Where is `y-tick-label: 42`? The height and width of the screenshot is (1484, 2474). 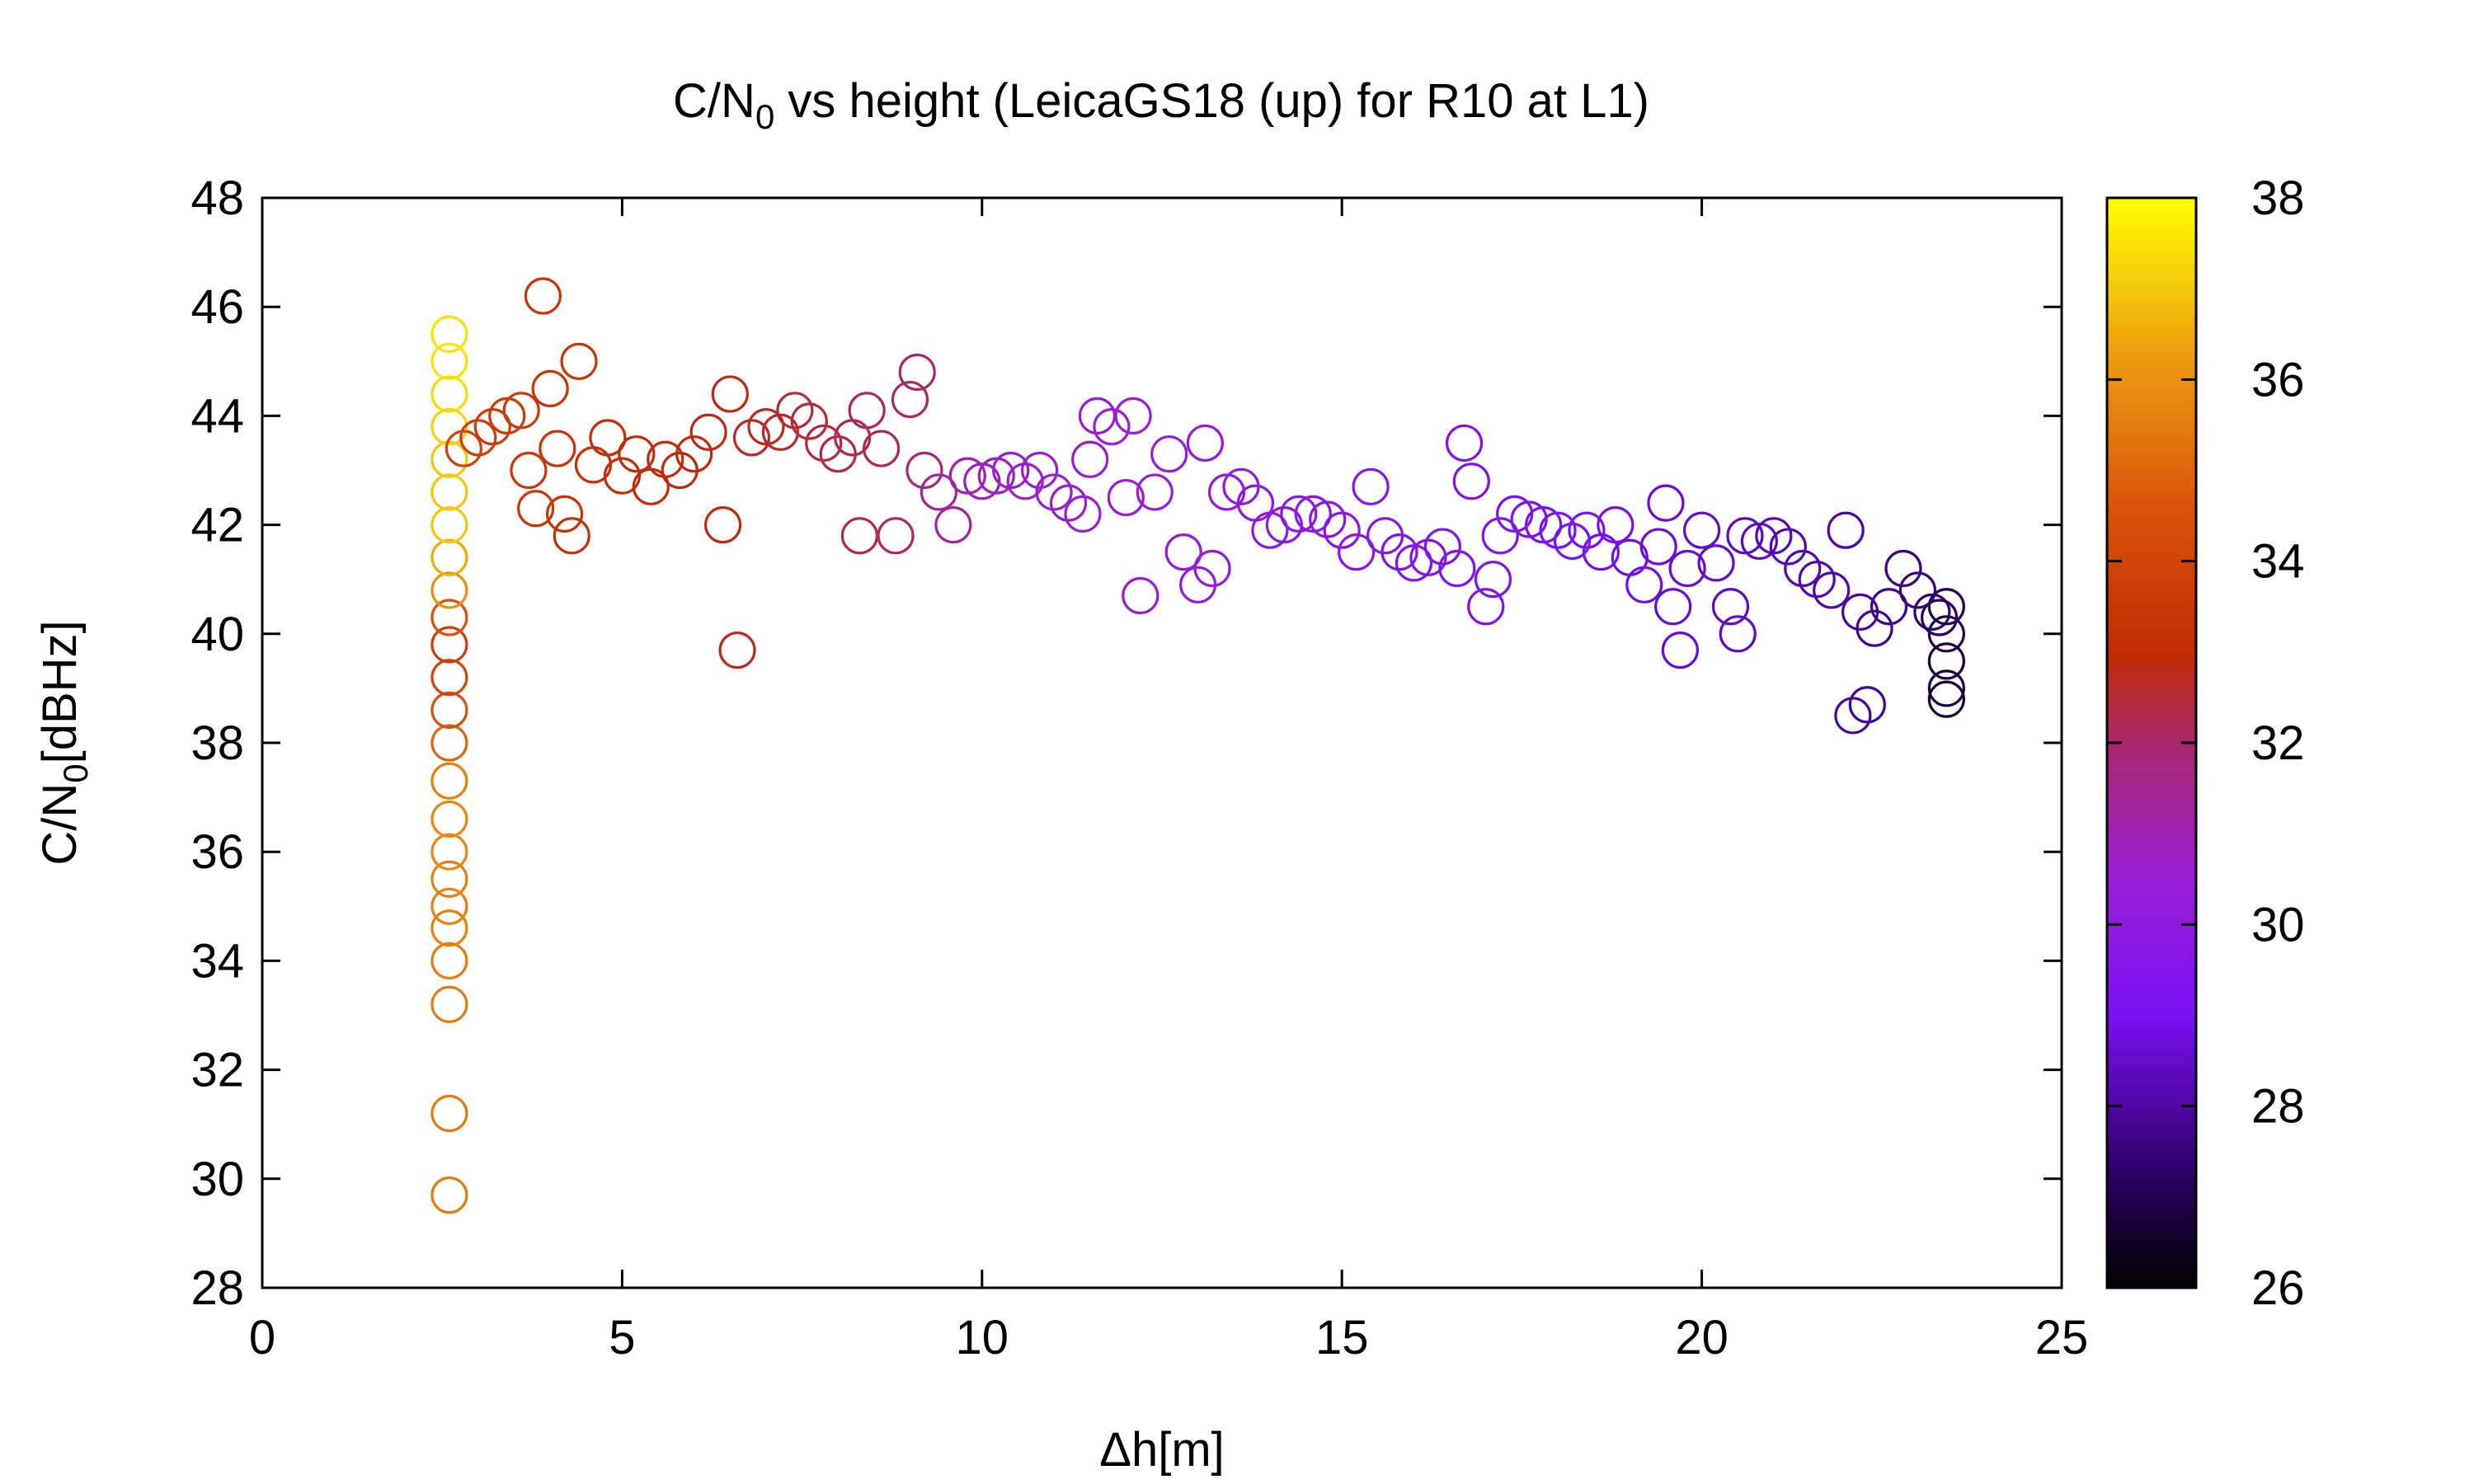 y-tick-label: 42 is located at coordinates (217, 525).